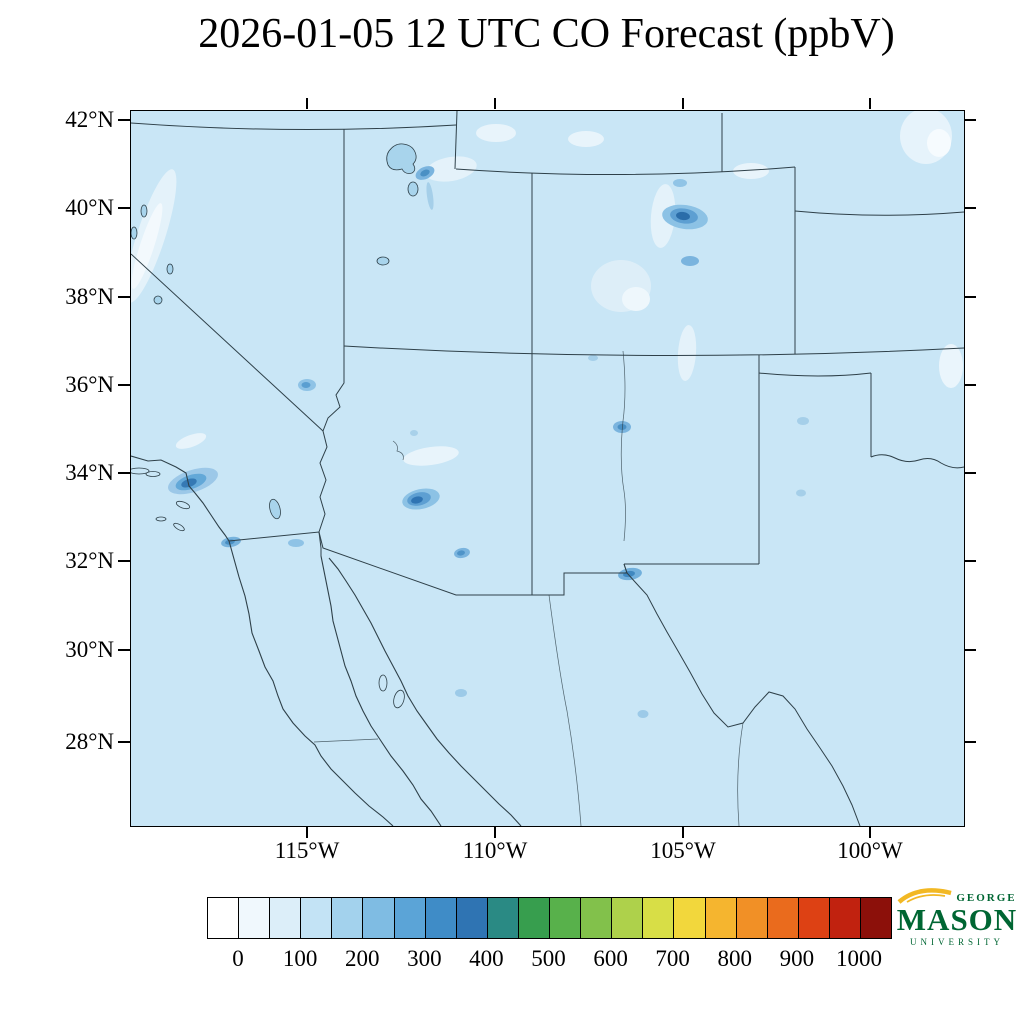  Describe the element at coordinates (548, 958) in the screenshot. I see `colorbar-tick-label: 500` at that location.